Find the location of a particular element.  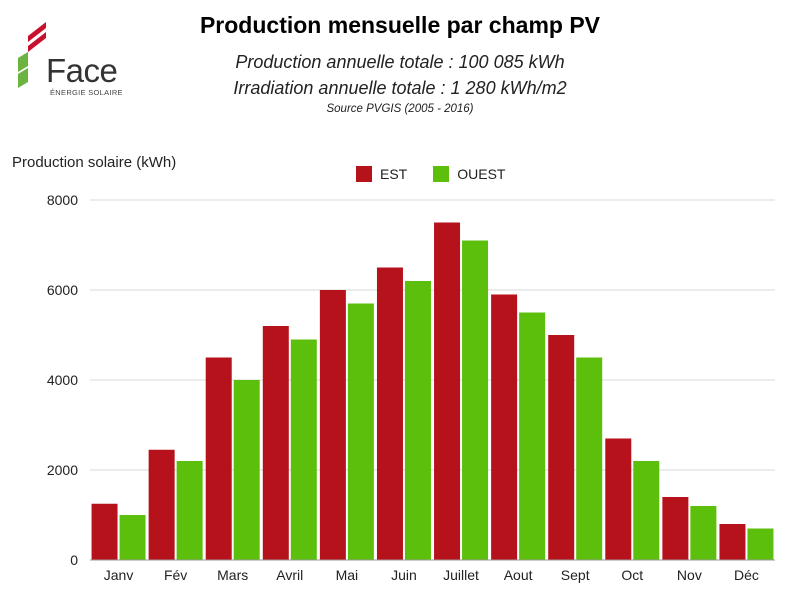

legend-item-ouest: OUEST is located at coordinates (469, 174).